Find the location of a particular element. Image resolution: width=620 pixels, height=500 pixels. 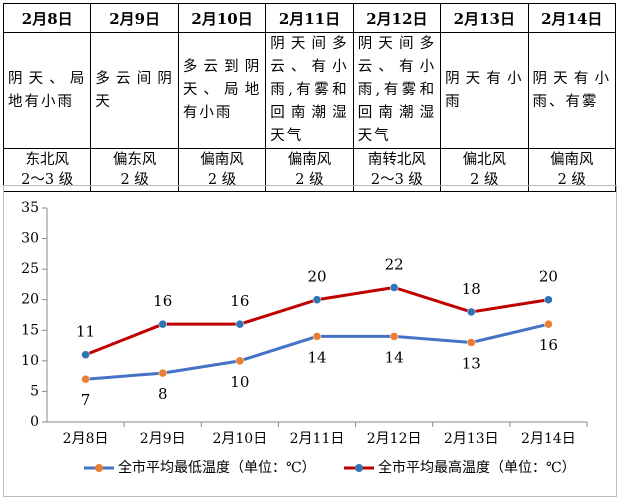

wind-cell: 南转北风 2～3 级 is located at coordinates (397, 170).